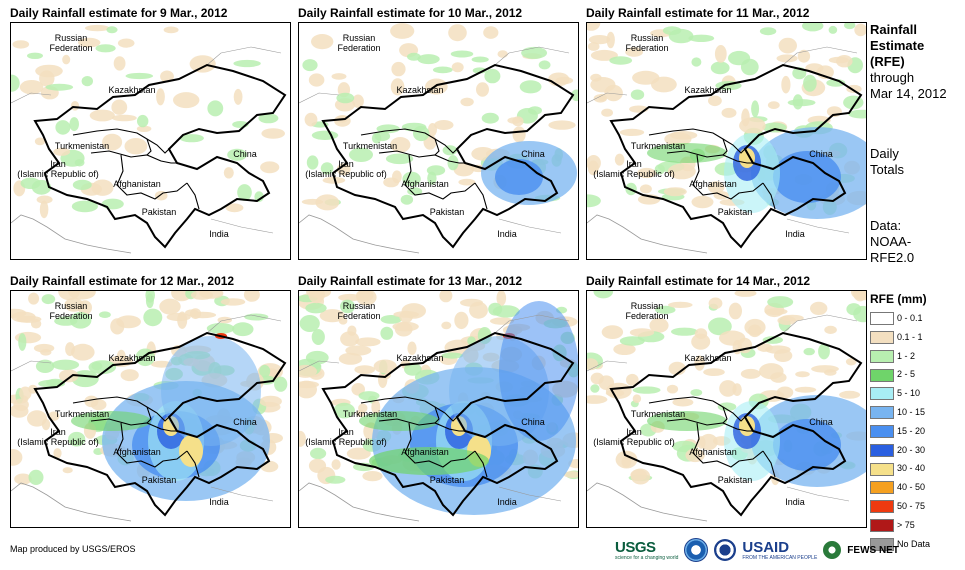  I want to click on usaid-logo-text: USAID, so click(766, 547).